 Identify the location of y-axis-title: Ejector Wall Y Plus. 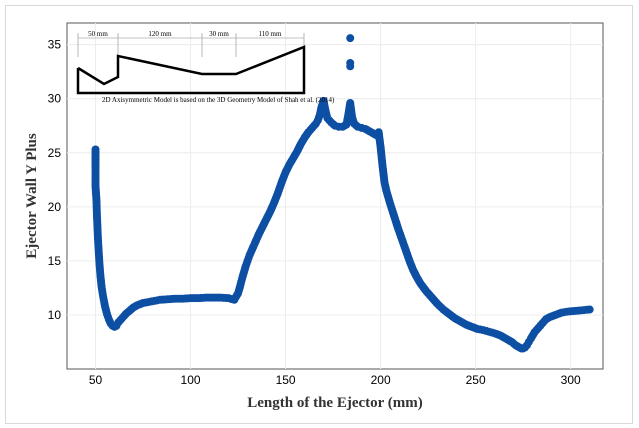
(32, 196).